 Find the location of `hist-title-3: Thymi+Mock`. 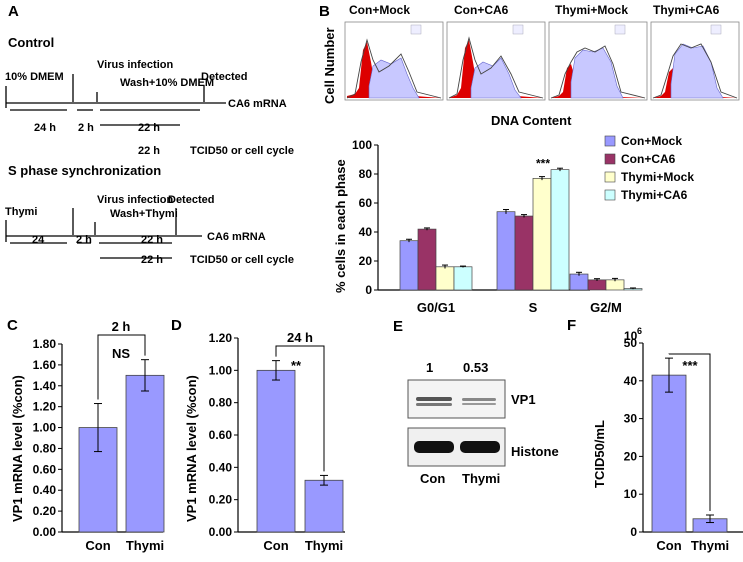

hist-title-3: Thymi+Mock is located at coordinates (591, 10).